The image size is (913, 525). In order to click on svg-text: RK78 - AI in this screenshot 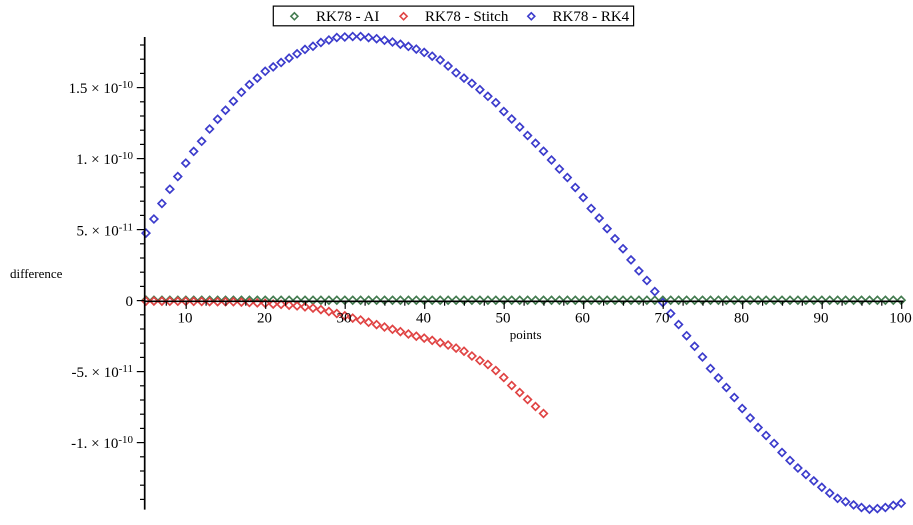, I will do `click(347, 17)`.